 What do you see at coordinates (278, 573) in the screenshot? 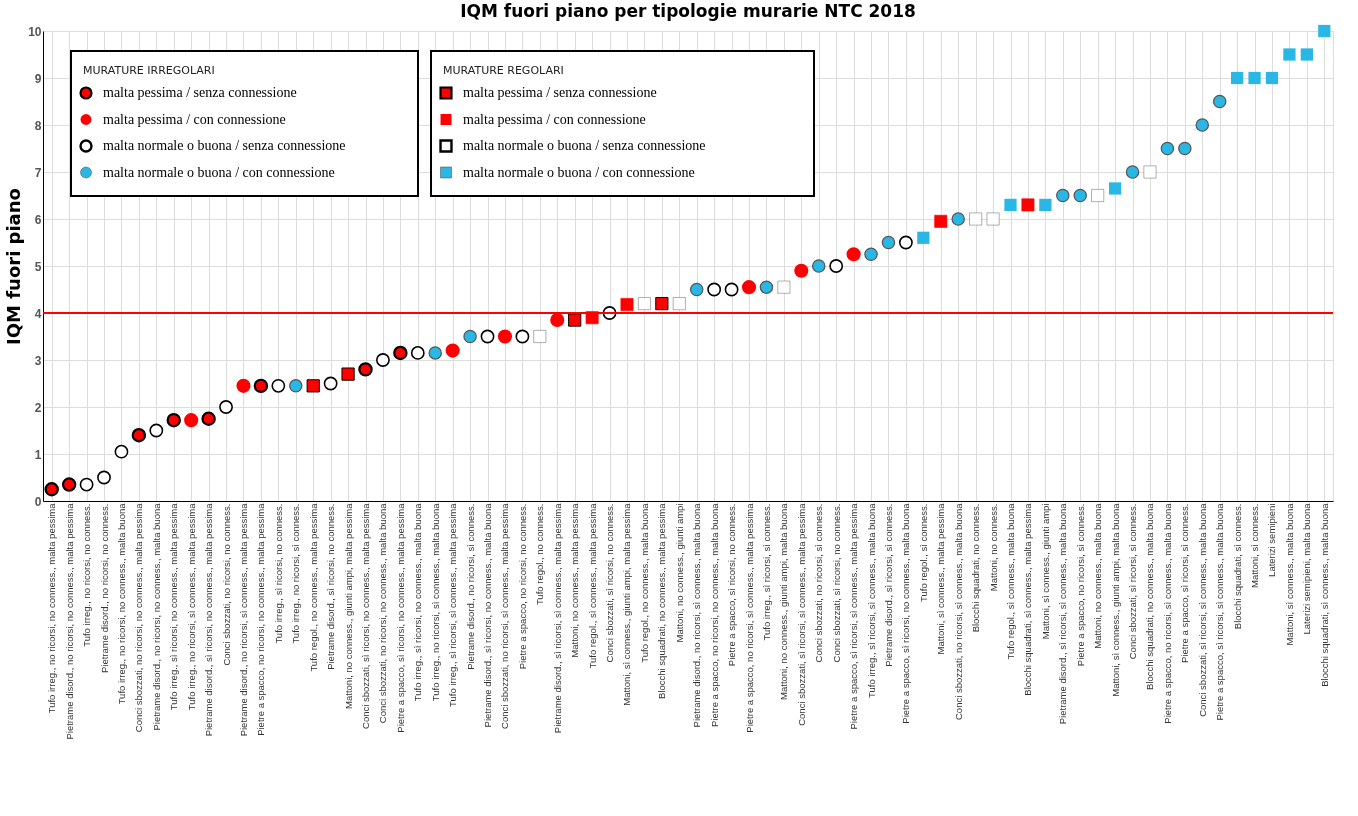
I see `x-tick-label: Tufo irreg., sì ricorsi, no conness.` at bounding box center [278, 573].